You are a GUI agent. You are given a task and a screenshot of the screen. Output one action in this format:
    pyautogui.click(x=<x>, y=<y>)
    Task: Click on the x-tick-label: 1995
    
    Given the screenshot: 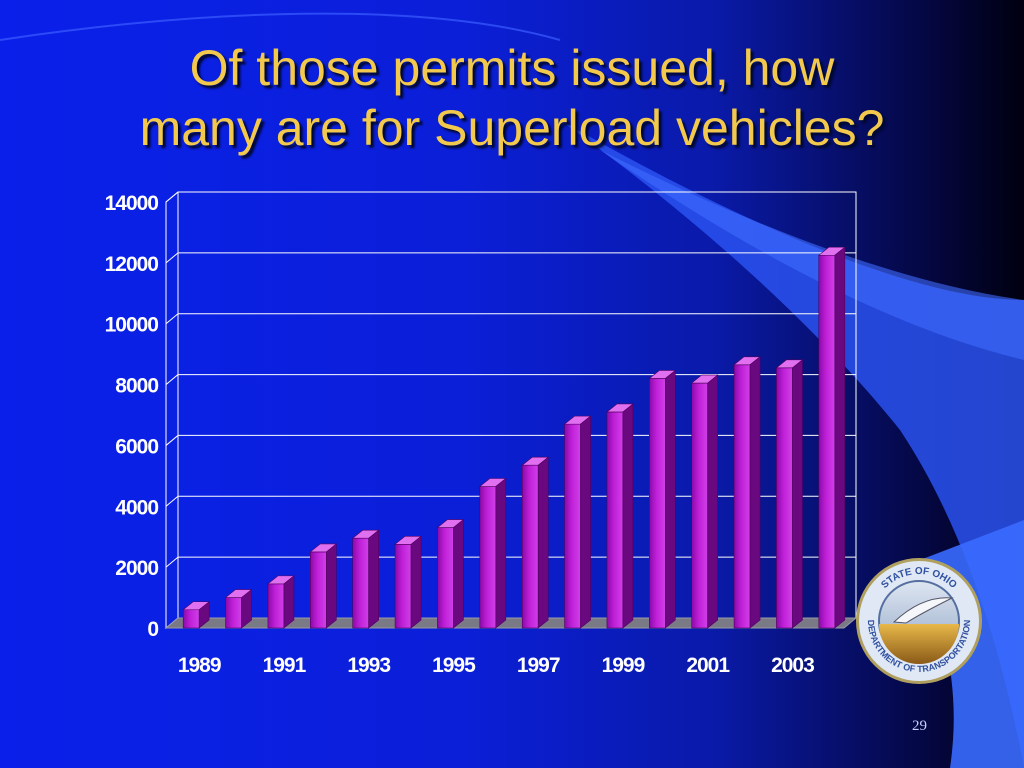 What is the action you would take?
    pyautogui.click(x=454, y=665)
    